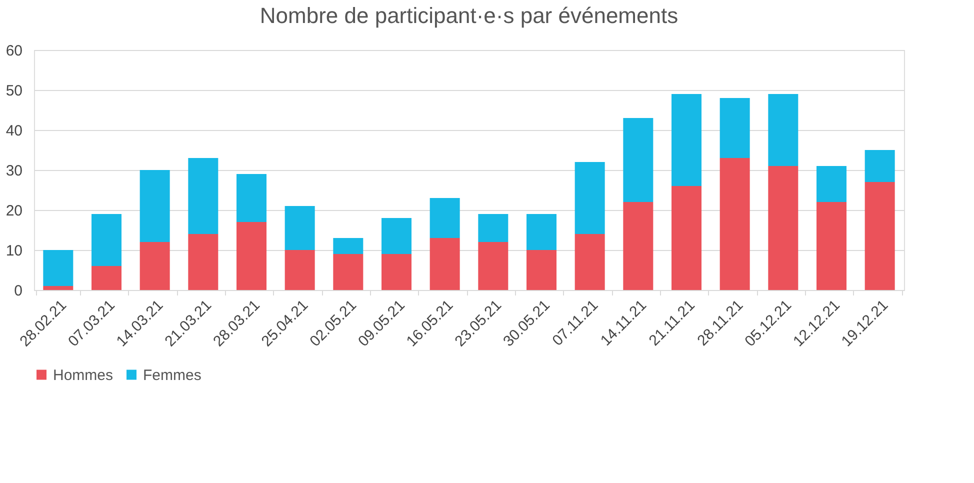 This screenshot has width=974, height=483. What do you see at coordinates (14, 51) in the screenshot?
I see `y-tick-label: 60` at bounding box center [14, 51].